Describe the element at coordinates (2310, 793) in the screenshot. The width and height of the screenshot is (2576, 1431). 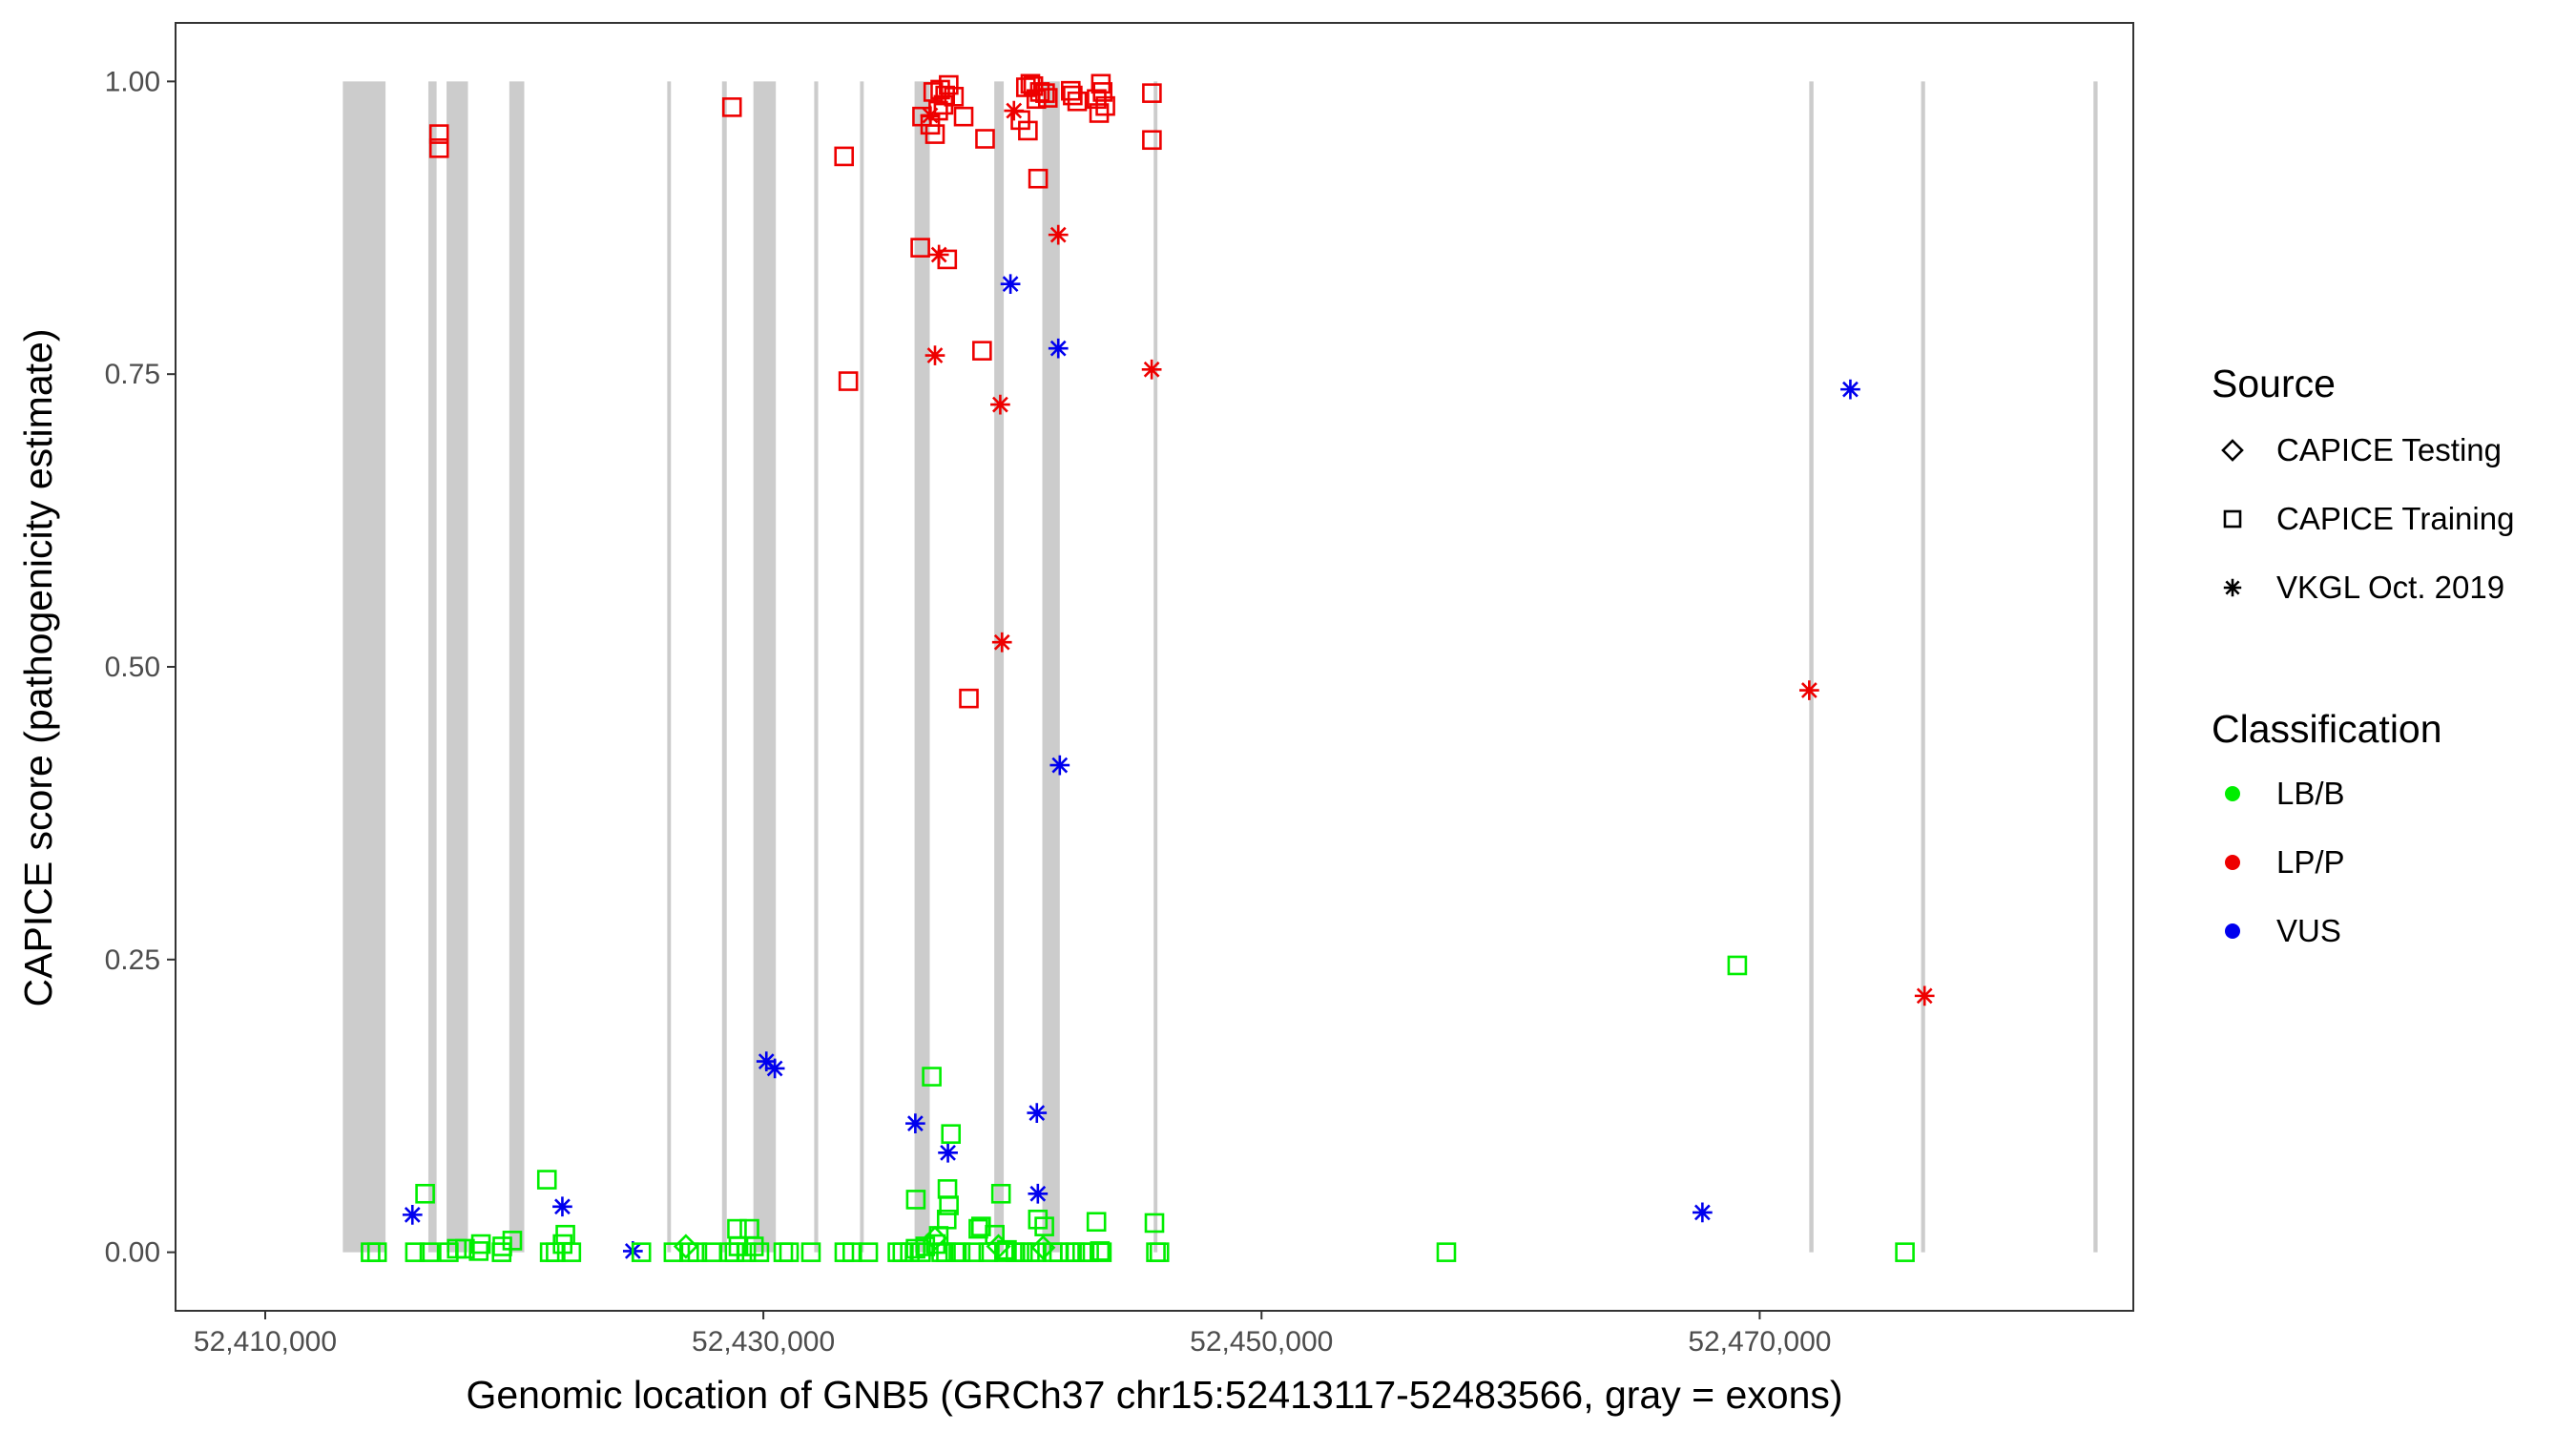
I see `legend-label: LB/B` at that location.